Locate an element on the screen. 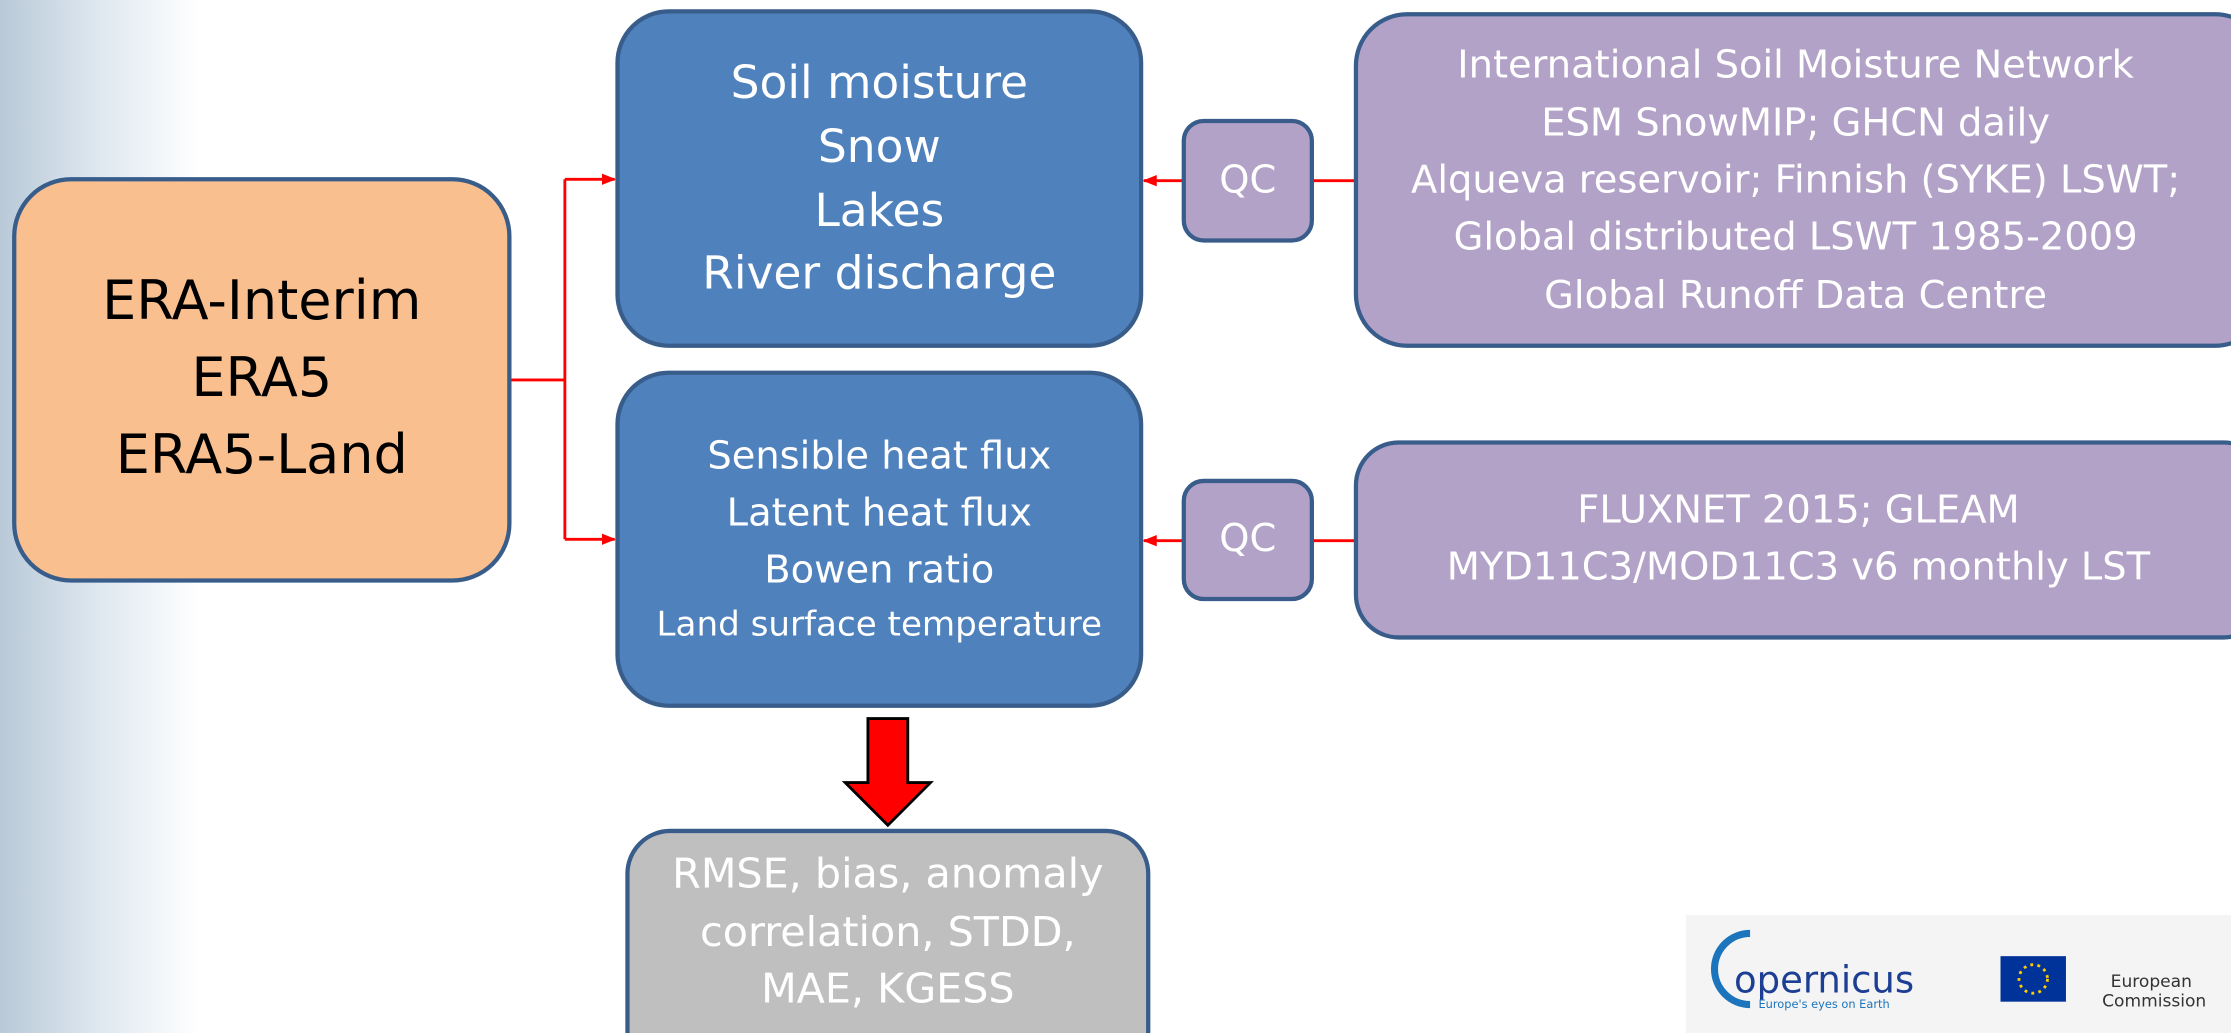  variable: Latent heat flux is located at coordinates (879, 513).